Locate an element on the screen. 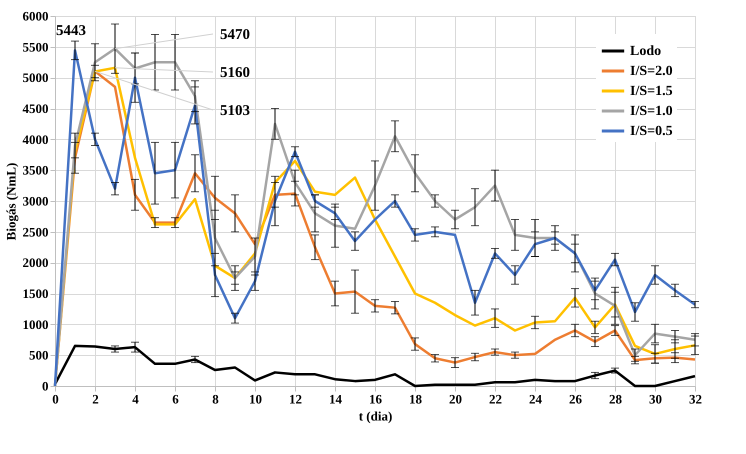  legend-label: Lodo is located at coordinates (646, 51).